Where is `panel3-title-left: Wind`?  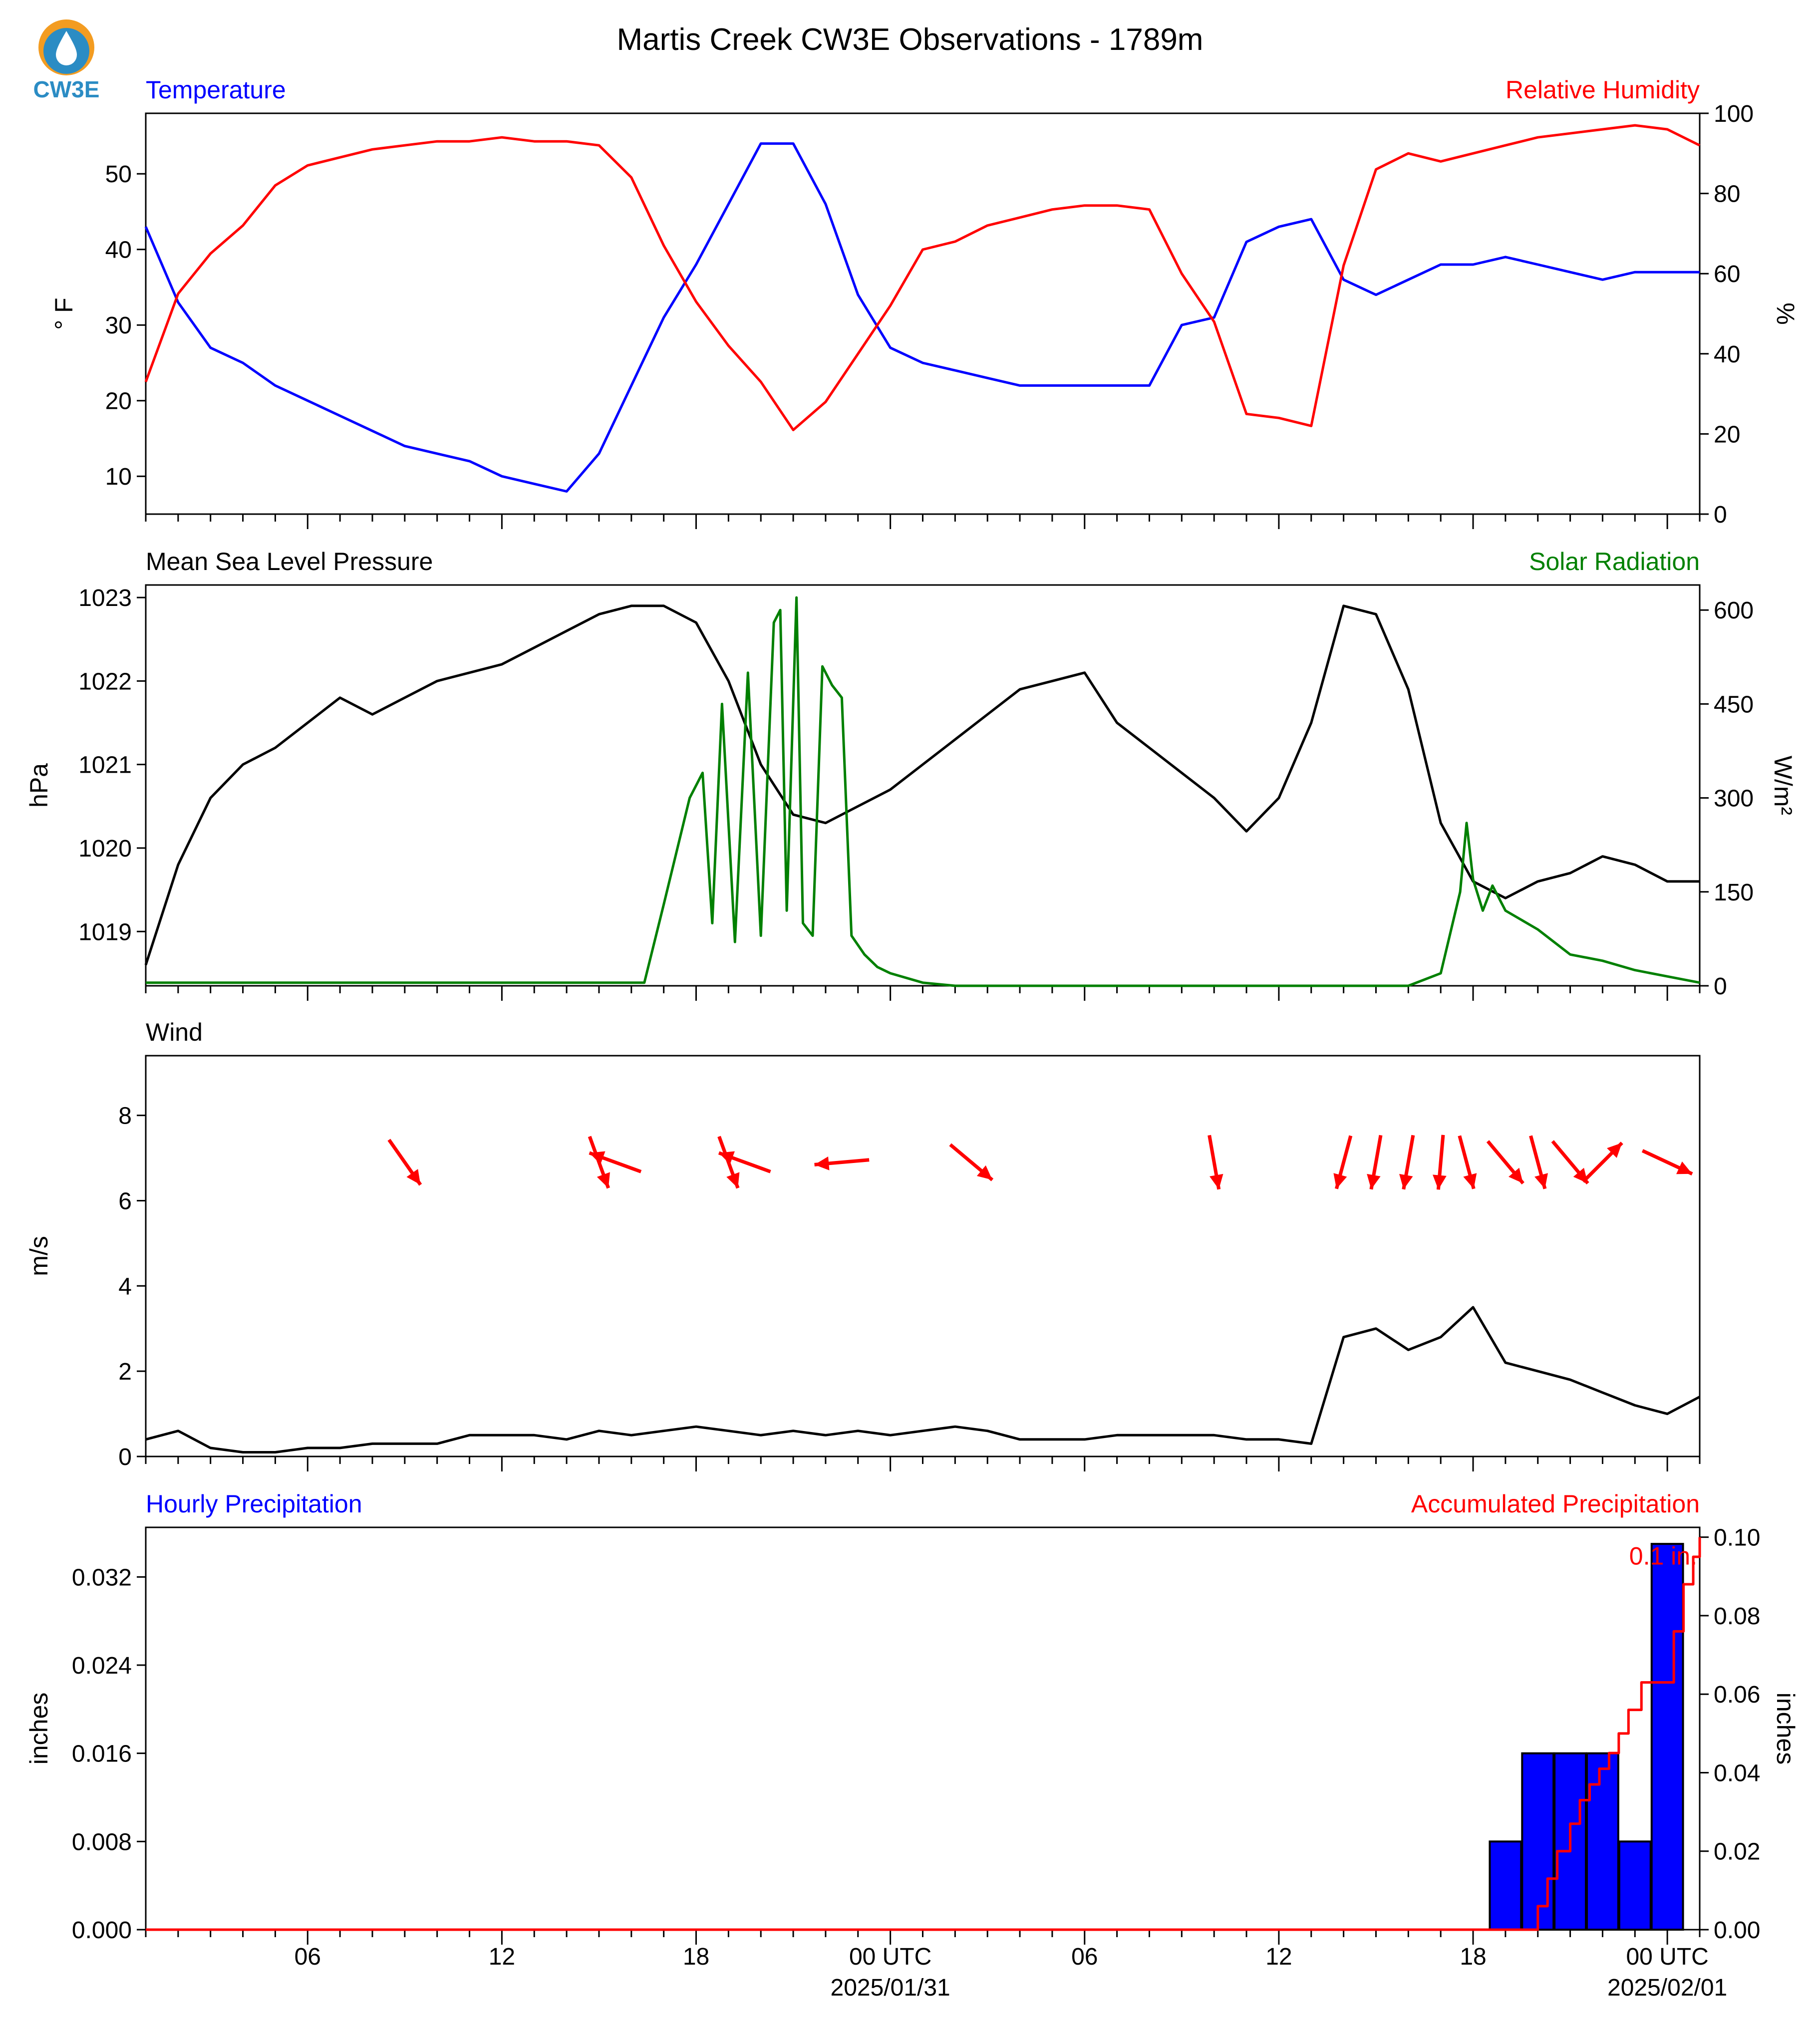 panel3-title-left: Wind is located at coordinates (174, 1032).